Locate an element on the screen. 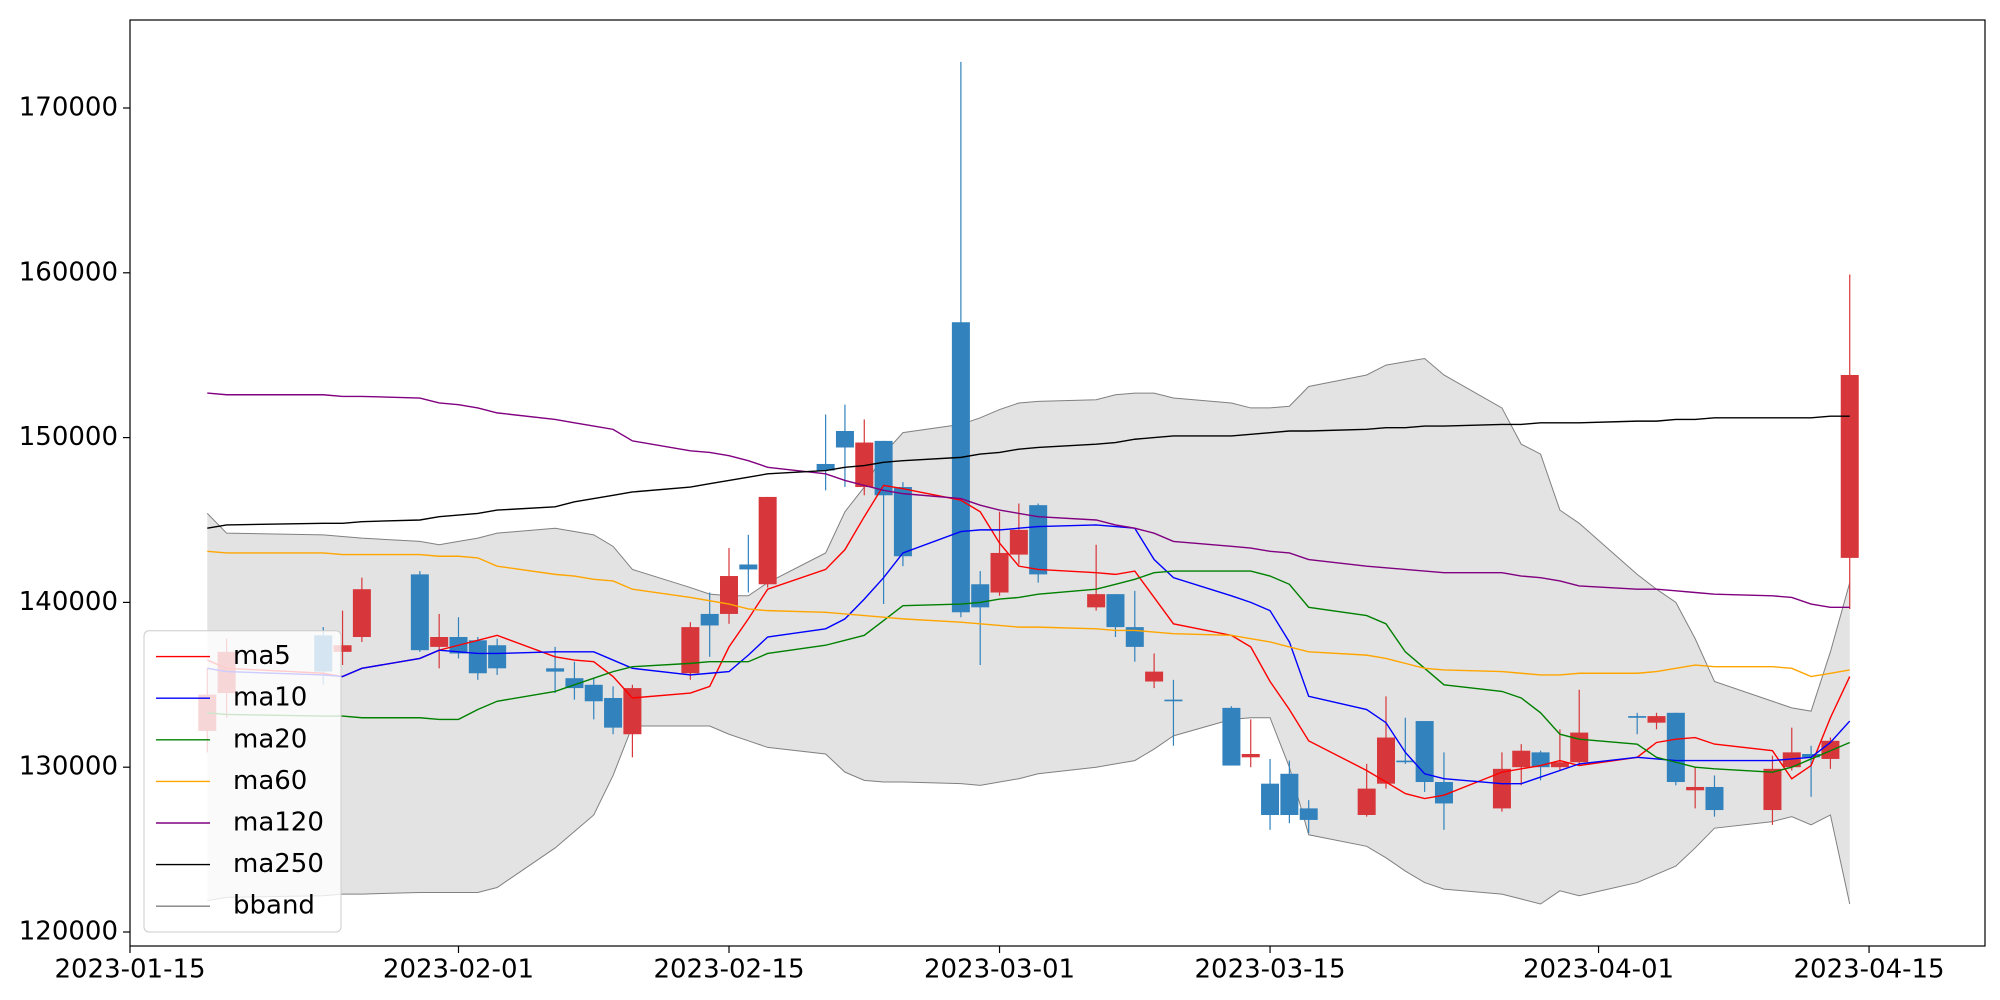  x-tick-label: 2023-04-01 is located at coordinates (1598, 970).